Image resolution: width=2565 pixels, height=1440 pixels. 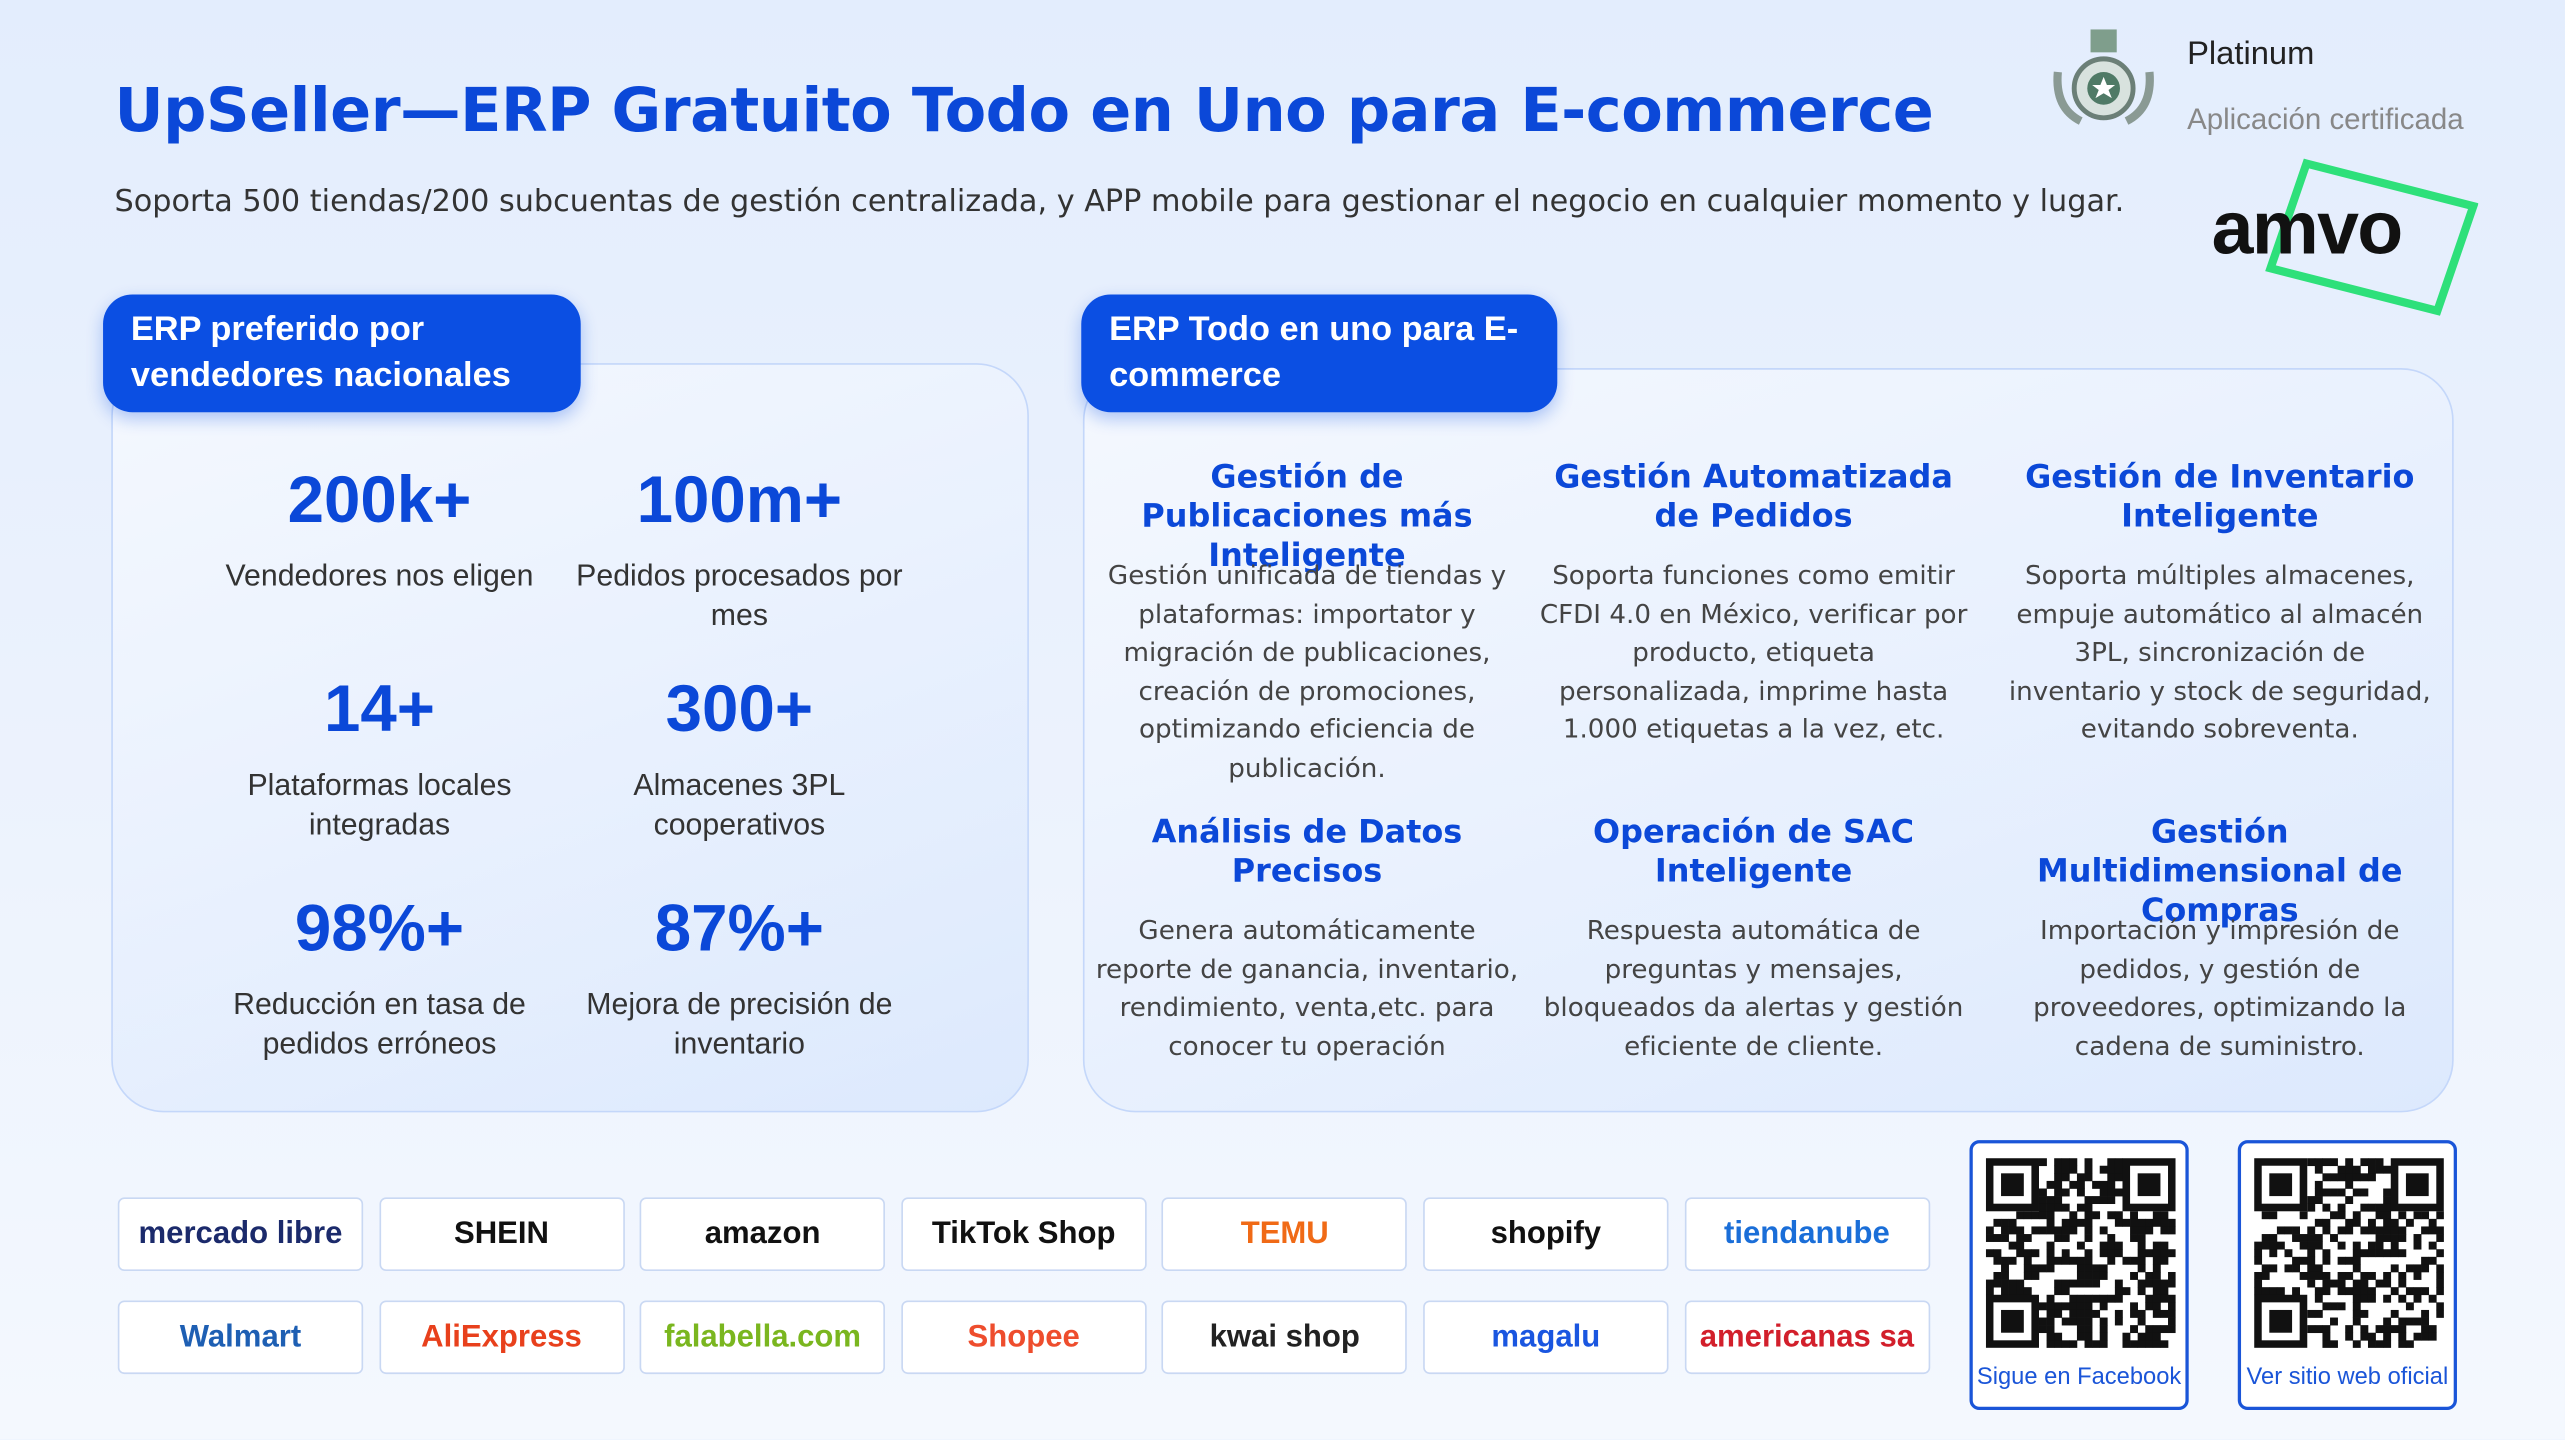 I want to click on platform-logo: TEMU, so click(x=1285, y=1234).